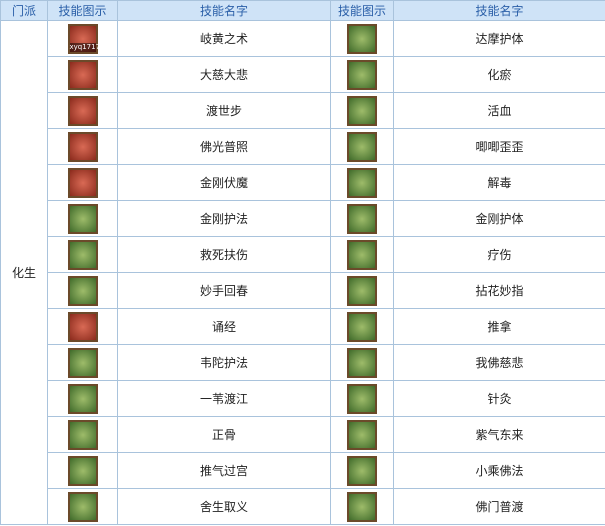 The width and height of the screenshot is (605, 526). I want to click on sect-cell: 化生, so click(24, 272).